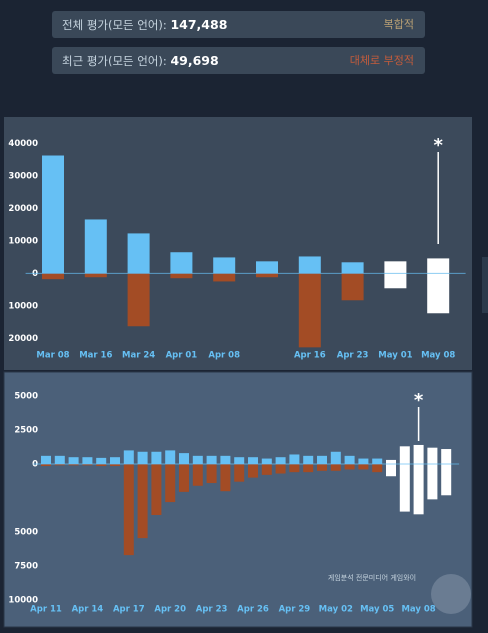 This screenshot has width=488, height=633. I want to click on x-tick-label: Apr 16, so click(310, 356).